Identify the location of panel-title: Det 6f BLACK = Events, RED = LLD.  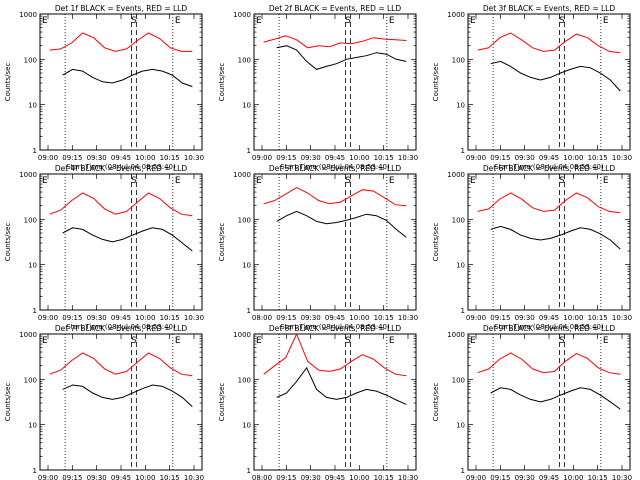
(549, 168).